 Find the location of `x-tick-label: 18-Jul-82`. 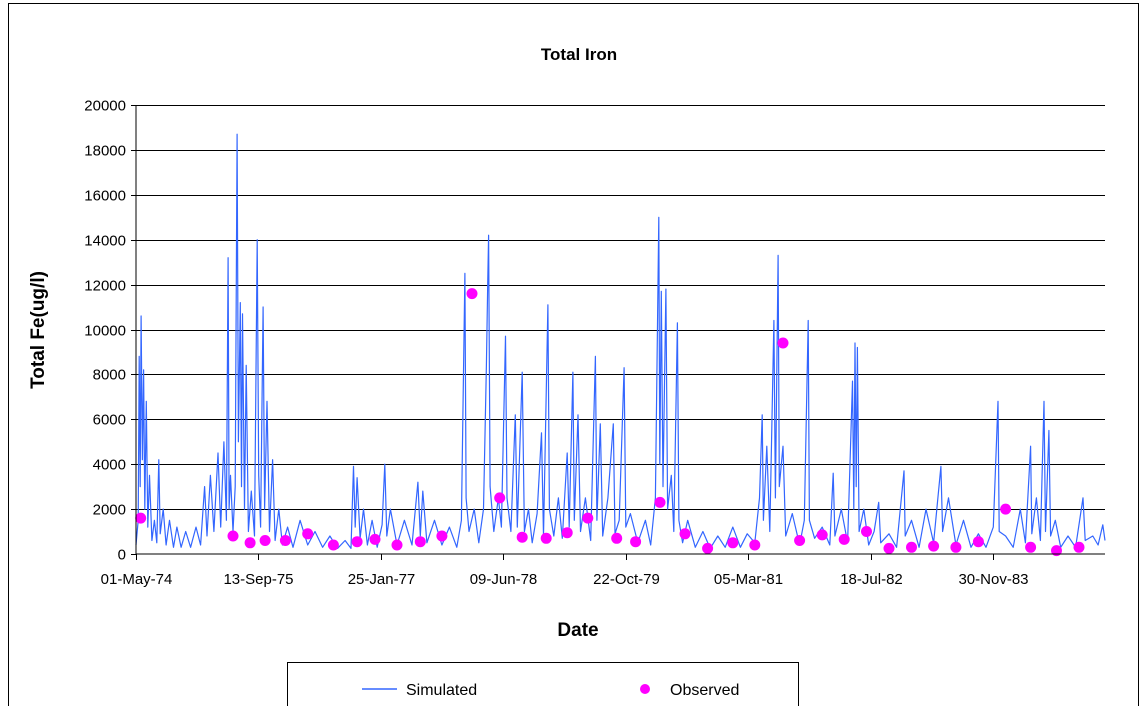

x-tick-label: 18-Jul-82 is located at coordinates (871, 579).